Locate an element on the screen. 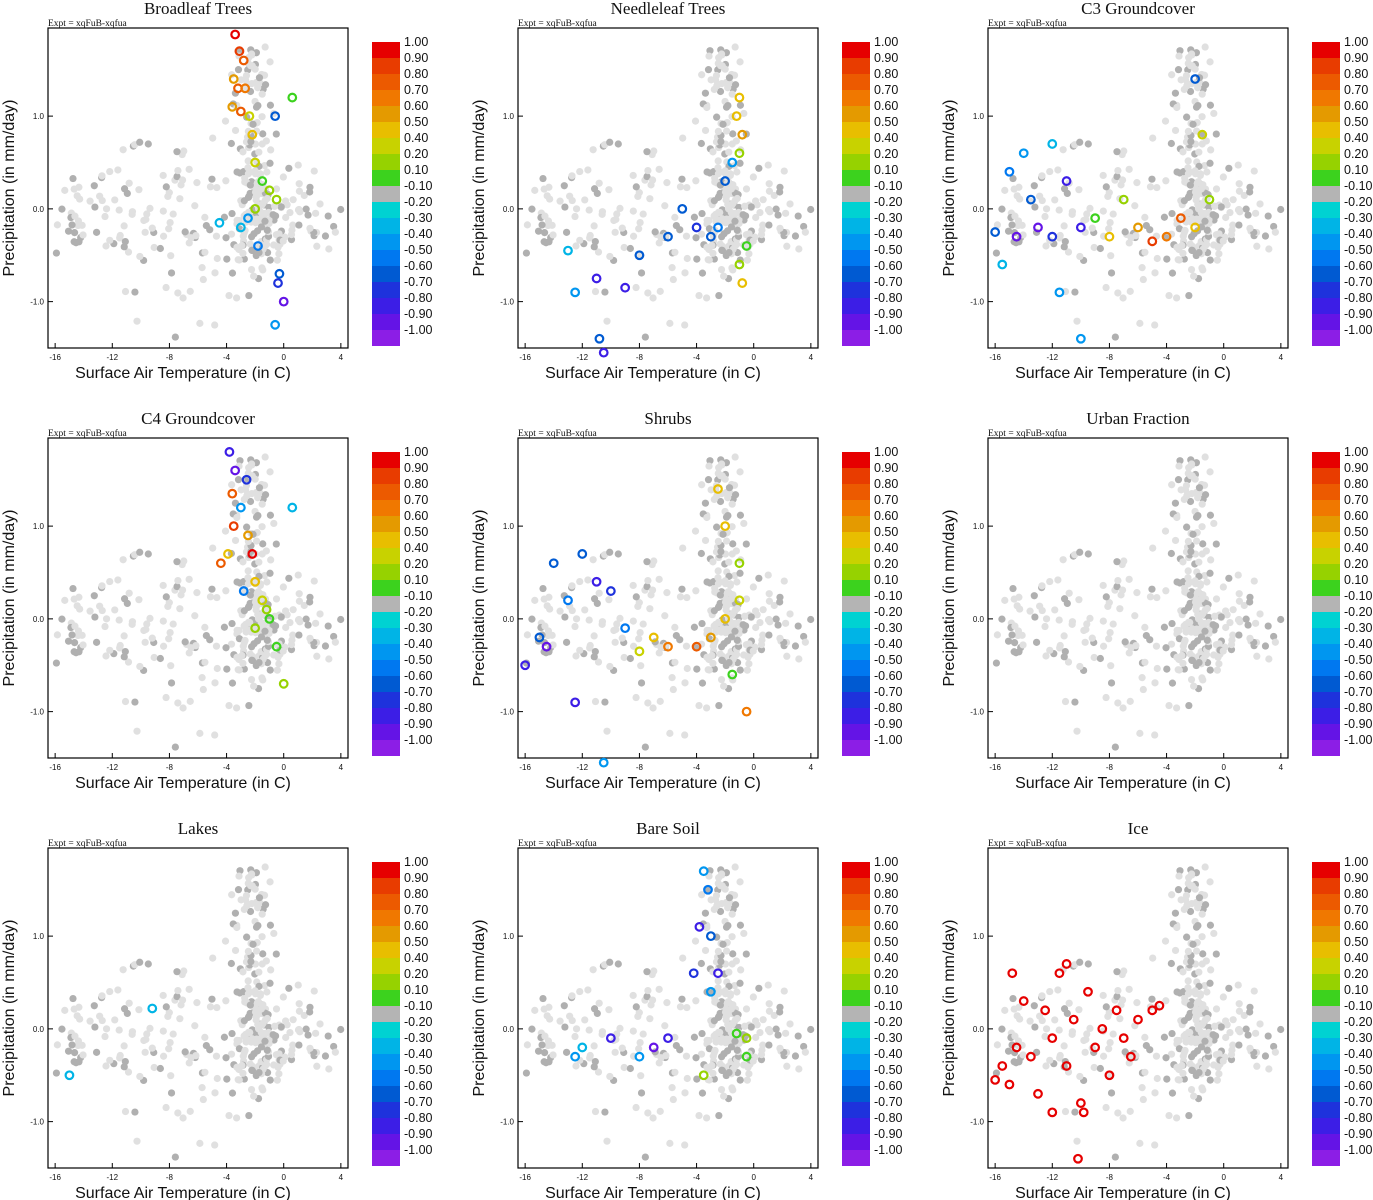 This screenshot has height=1200, width=1373. colorbar-label: 0.90 is located at coordinates (1356, 468).